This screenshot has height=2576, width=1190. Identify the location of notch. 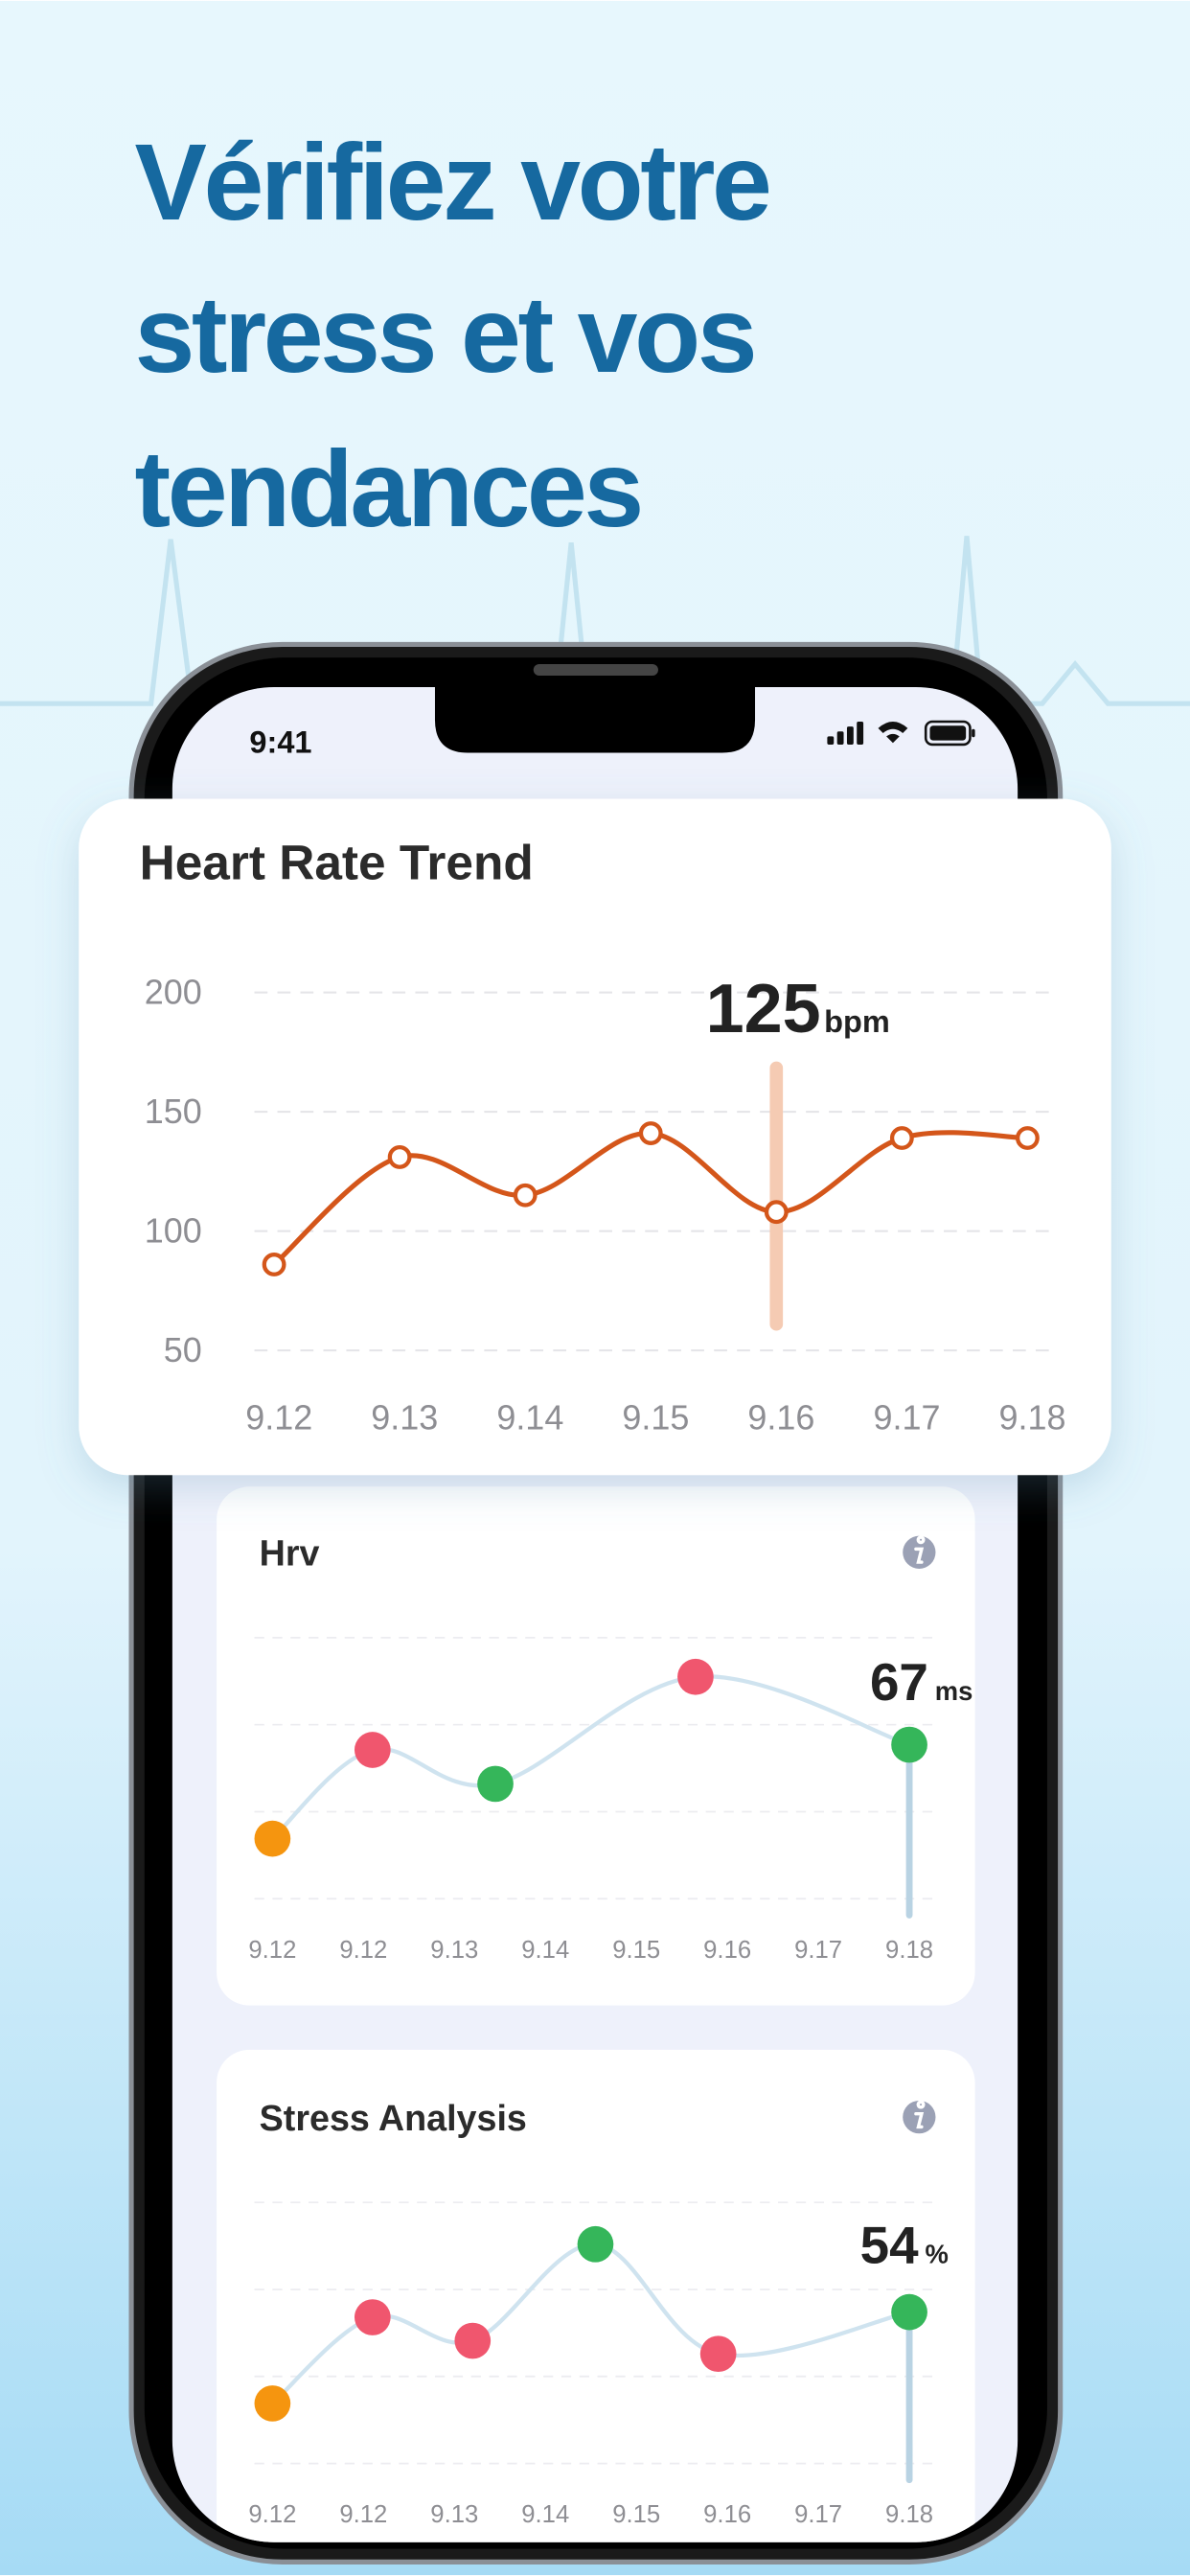
(595, 720).